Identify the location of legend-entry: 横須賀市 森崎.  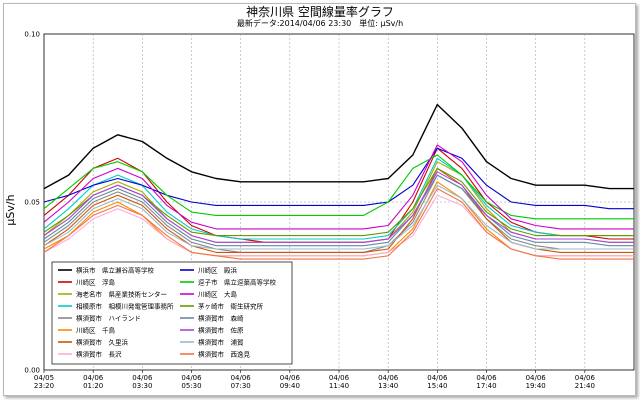
(221, 317).